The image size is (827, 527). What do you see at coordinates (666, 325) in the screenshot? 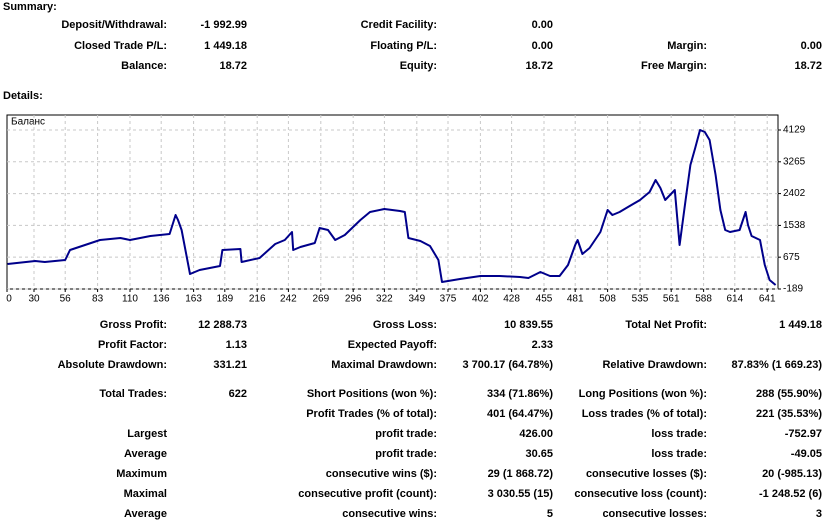
I see `field-label: Total Net Profit:` at bounding box center [666, 325].